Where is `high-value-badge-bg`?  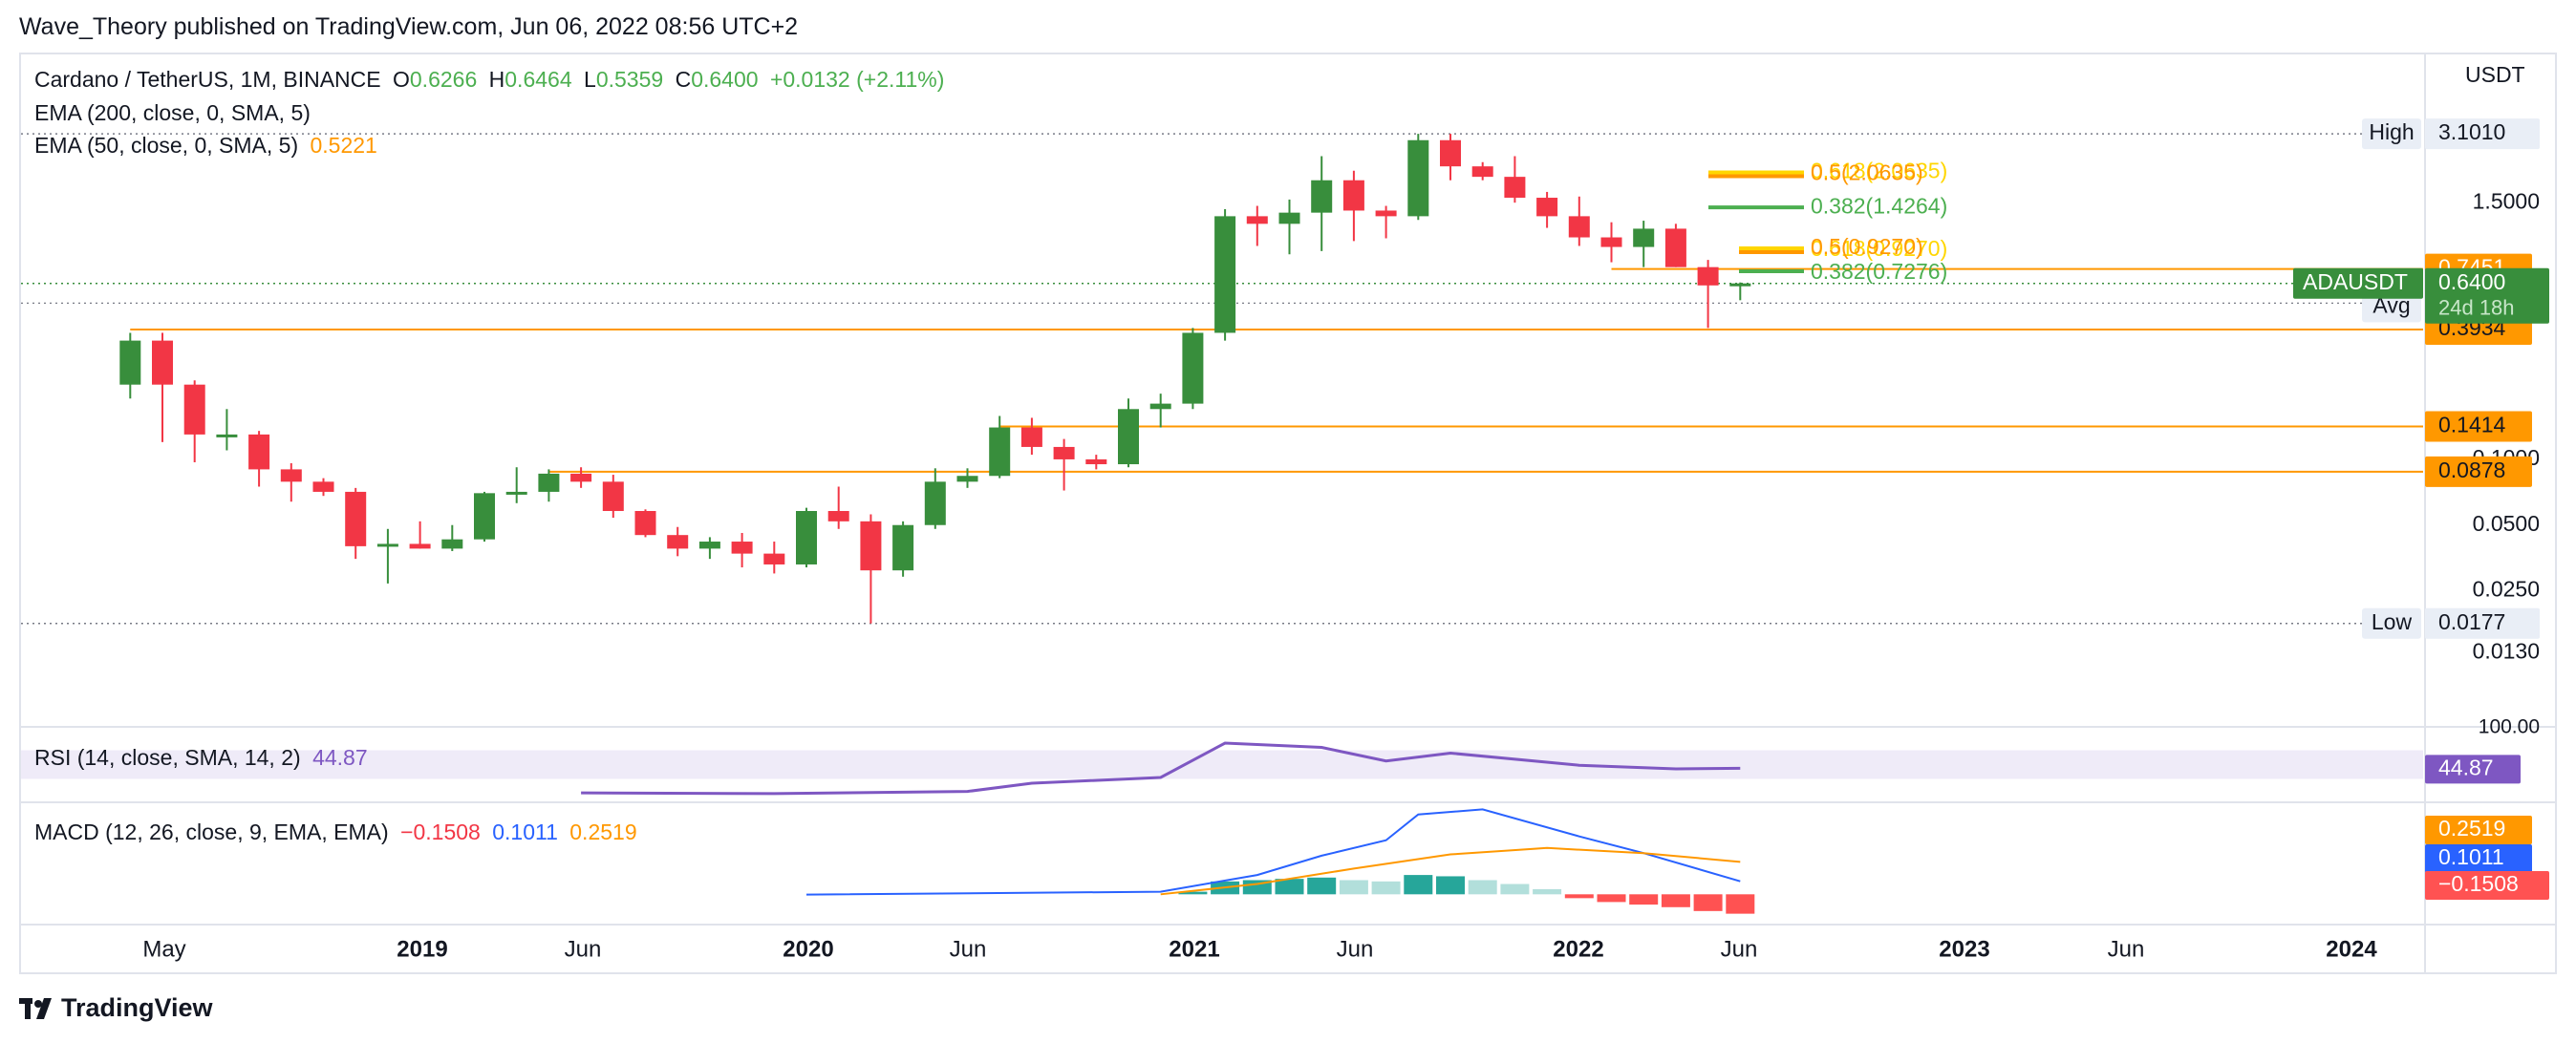
high-value-badge-bg is located at coordinates (2482, 134).